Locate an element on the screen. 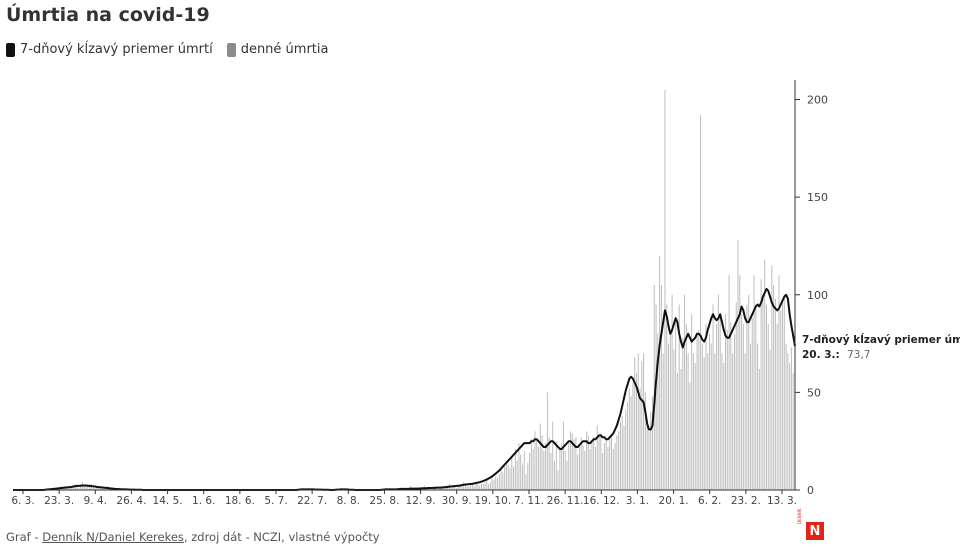 This screenshot has width=960, height=554. x-tick-label: 1. 6. is located at coordinates (203, 501).